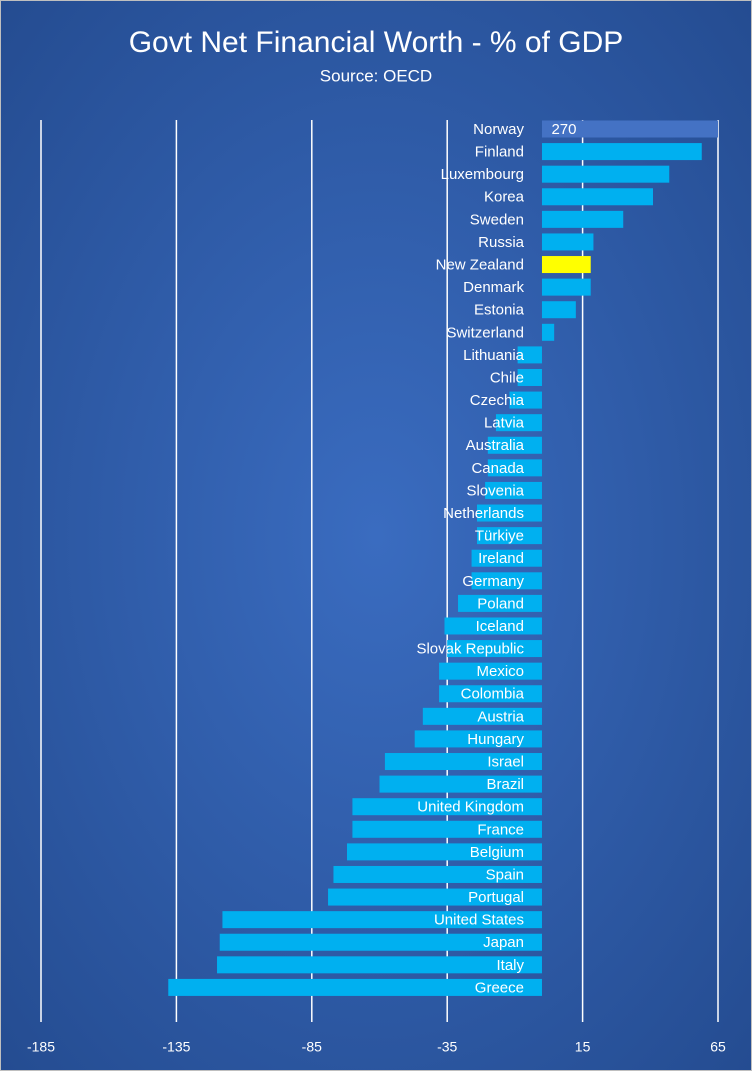 This screenshot has height=1071, width=752. What do you see at coordinates (499, 987) in the screenshot?
I see `y-tick-label: Greece` at bounding box center [499, 987].